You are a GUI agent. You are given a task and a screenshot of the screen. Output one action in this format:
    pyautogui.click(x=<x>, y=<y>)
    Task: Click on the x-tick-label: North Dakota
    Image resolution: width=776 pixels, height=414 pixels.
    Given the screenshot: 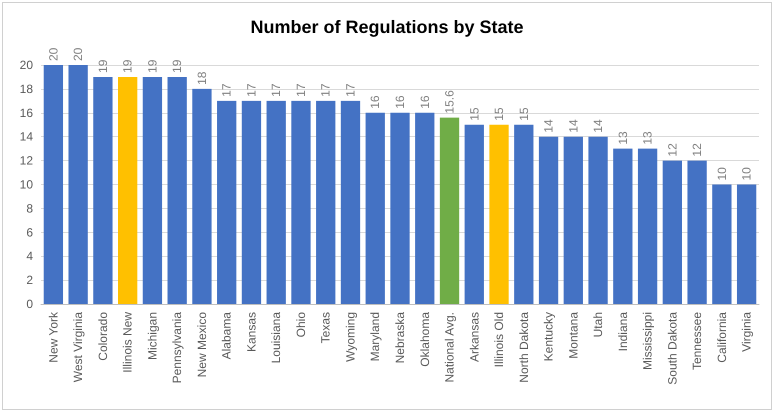 What is the action you would take?
    pyautogui.click(x=523, y=347)
    